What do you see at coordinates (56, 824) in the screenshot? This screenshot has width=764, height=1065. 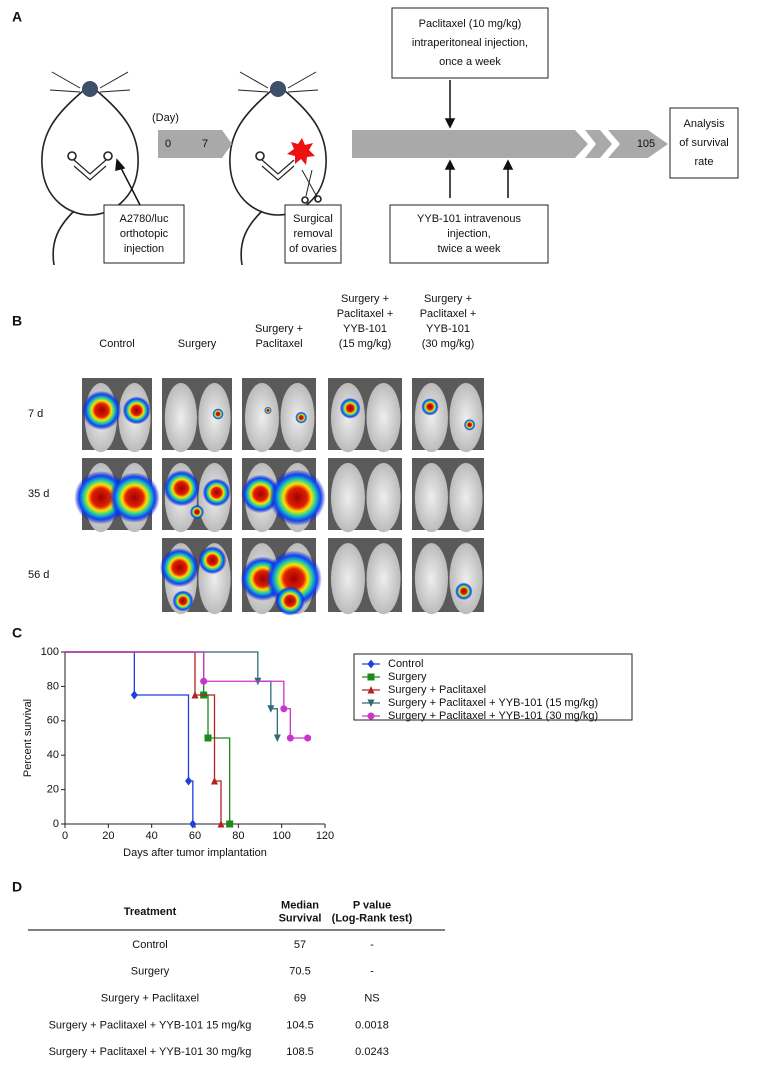 I see `y-tick-label: 0` at bounding box center [56, 824].